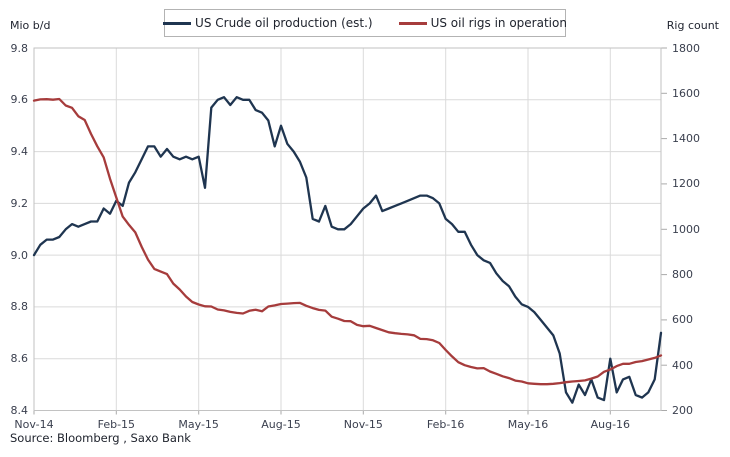 The height and width of the screenshot is (457, 730). I want to click on rigs-line-swatch, so click(412, 23).